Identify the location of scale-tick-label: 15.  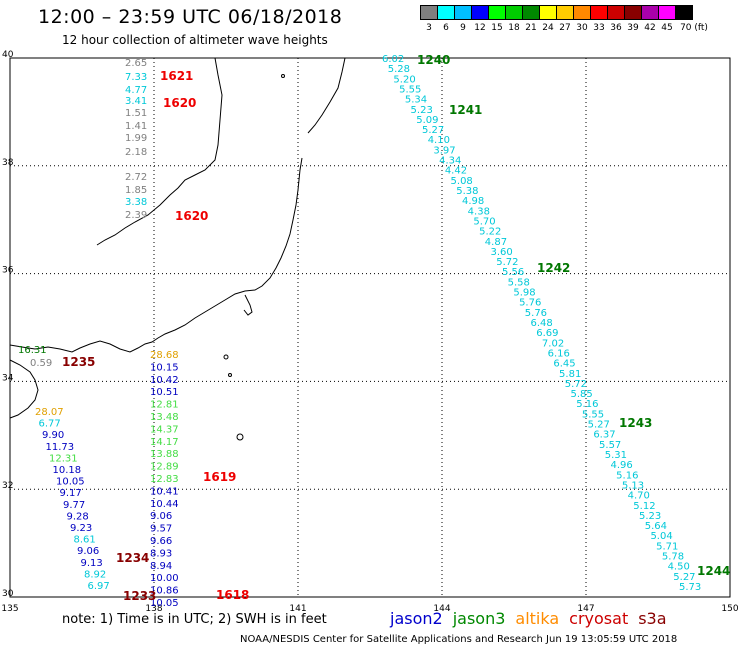
(497, 28).